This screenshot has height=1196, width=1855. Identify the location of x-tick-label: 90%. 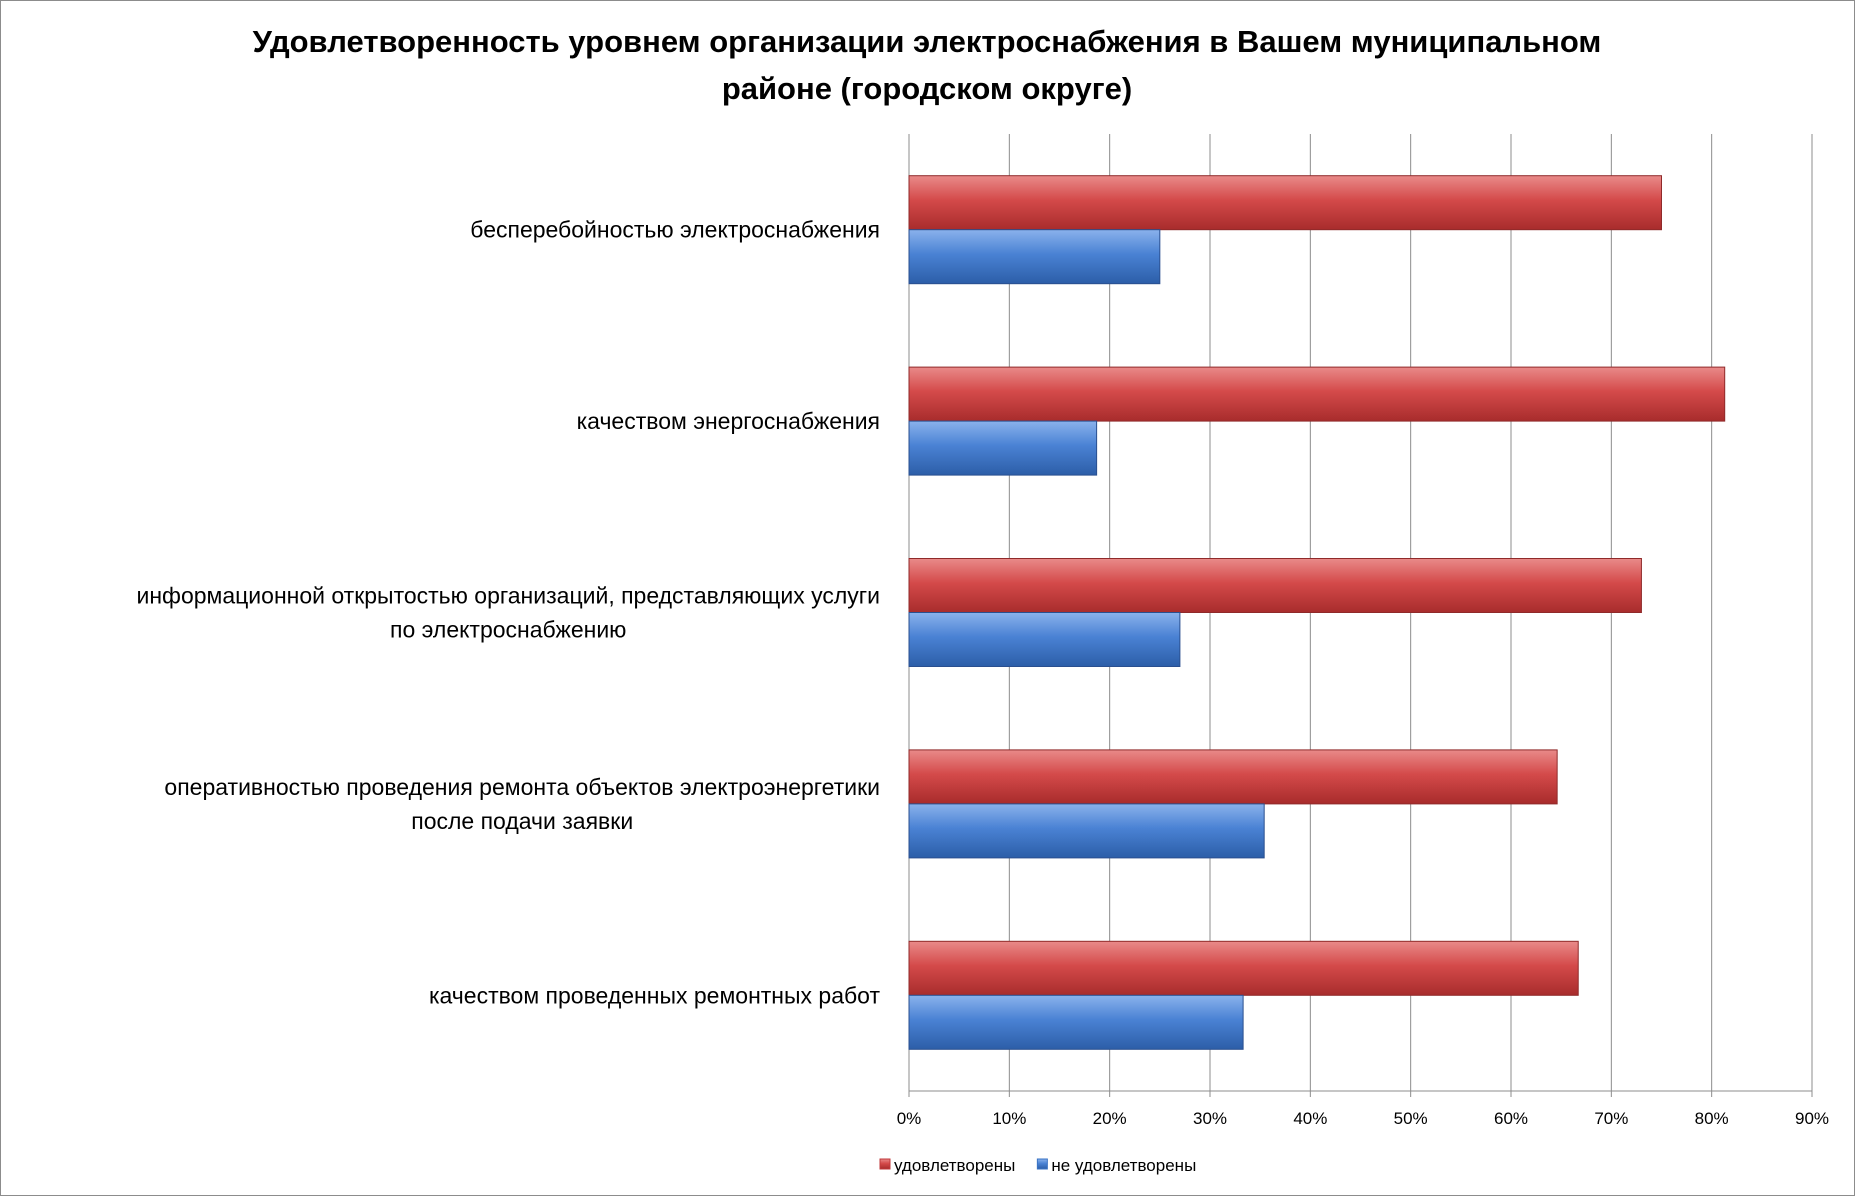
(1812, 1118).